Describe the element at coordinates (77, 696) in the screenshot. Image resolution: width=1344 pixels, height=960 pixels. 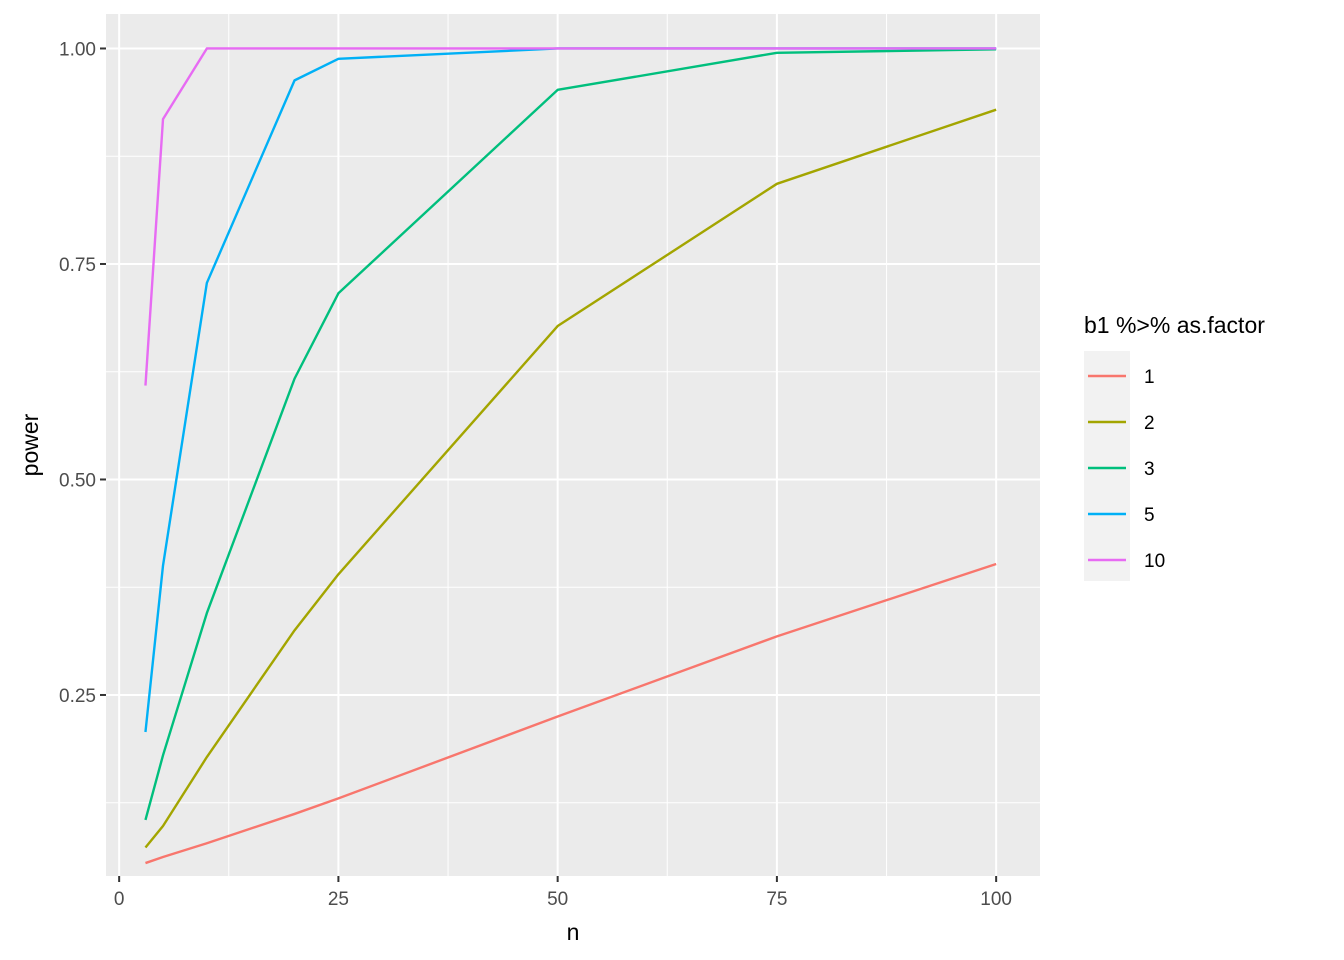
I see `y-tick-label: 0.25` at that location.